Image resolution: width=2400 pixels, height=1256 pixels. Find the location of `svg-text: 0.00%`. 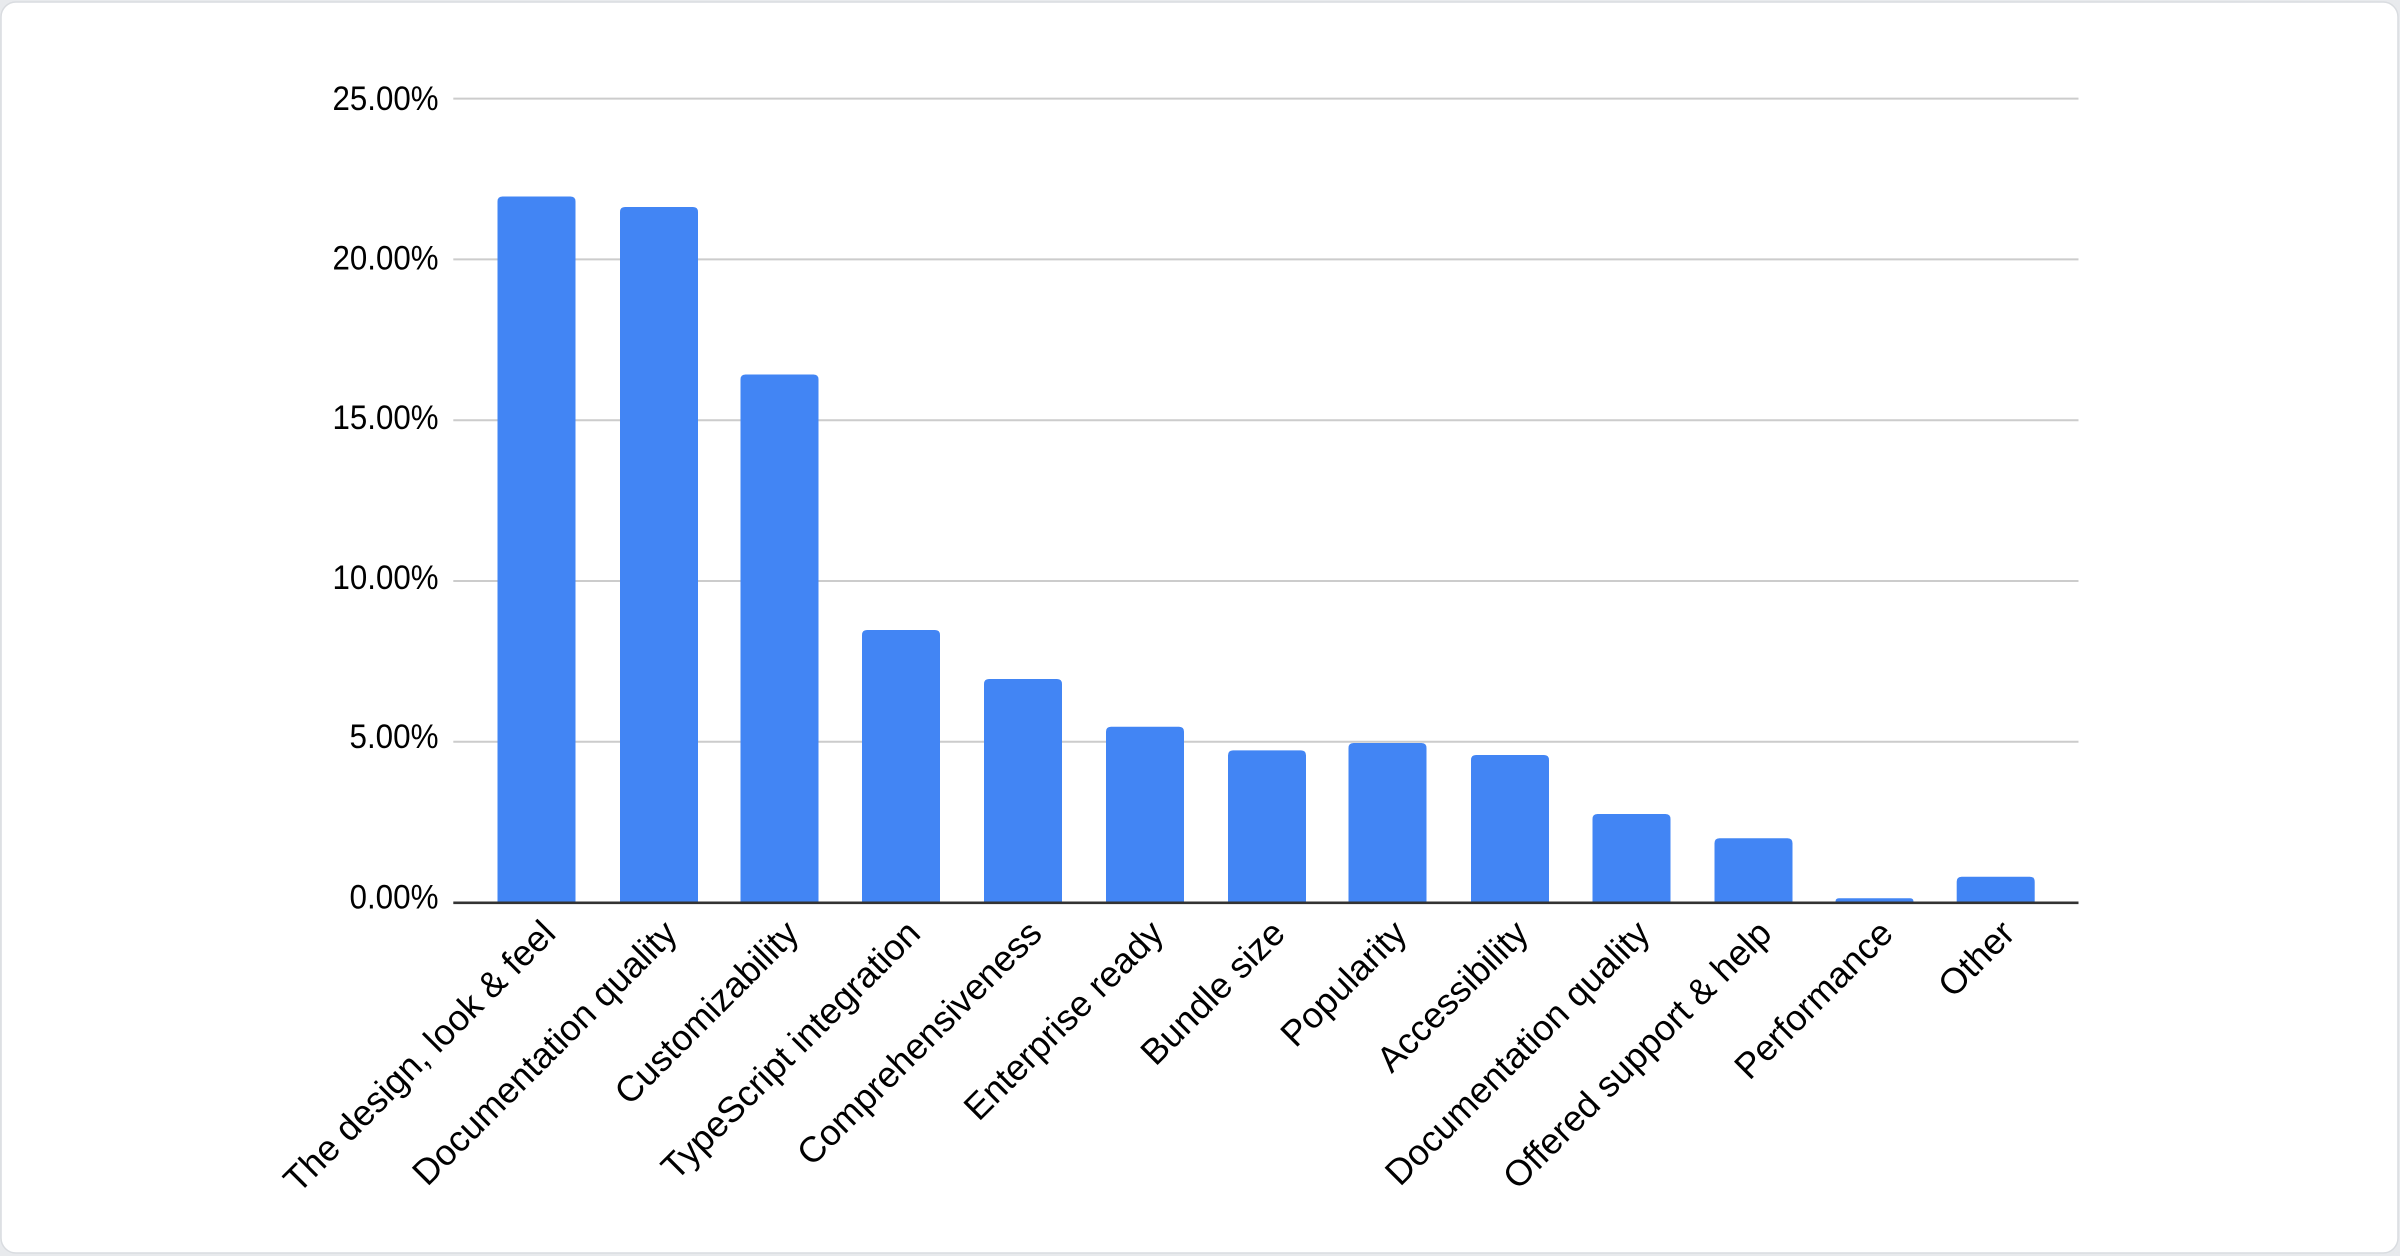

svg-text: 0.00% is located at coordinates (394, 897).